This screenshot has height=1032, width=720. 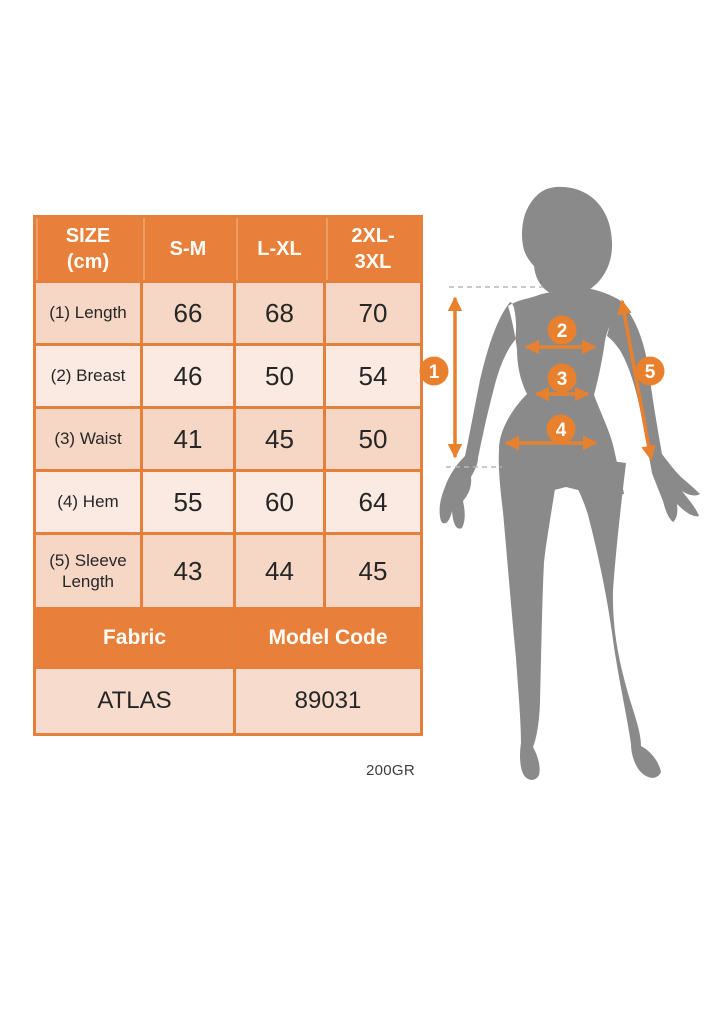 I want to click on fabric-modelcode-header-row: Fabric Model Code, so click(x=228, y=638).